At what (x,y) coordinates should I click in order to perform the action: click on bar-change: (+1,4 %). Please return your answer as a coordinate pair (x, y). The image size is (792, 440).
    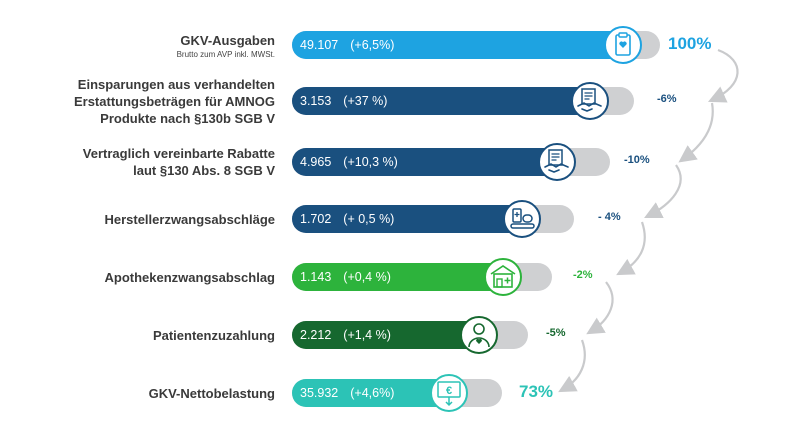
    Looking at the image, I should click on (367, 335).